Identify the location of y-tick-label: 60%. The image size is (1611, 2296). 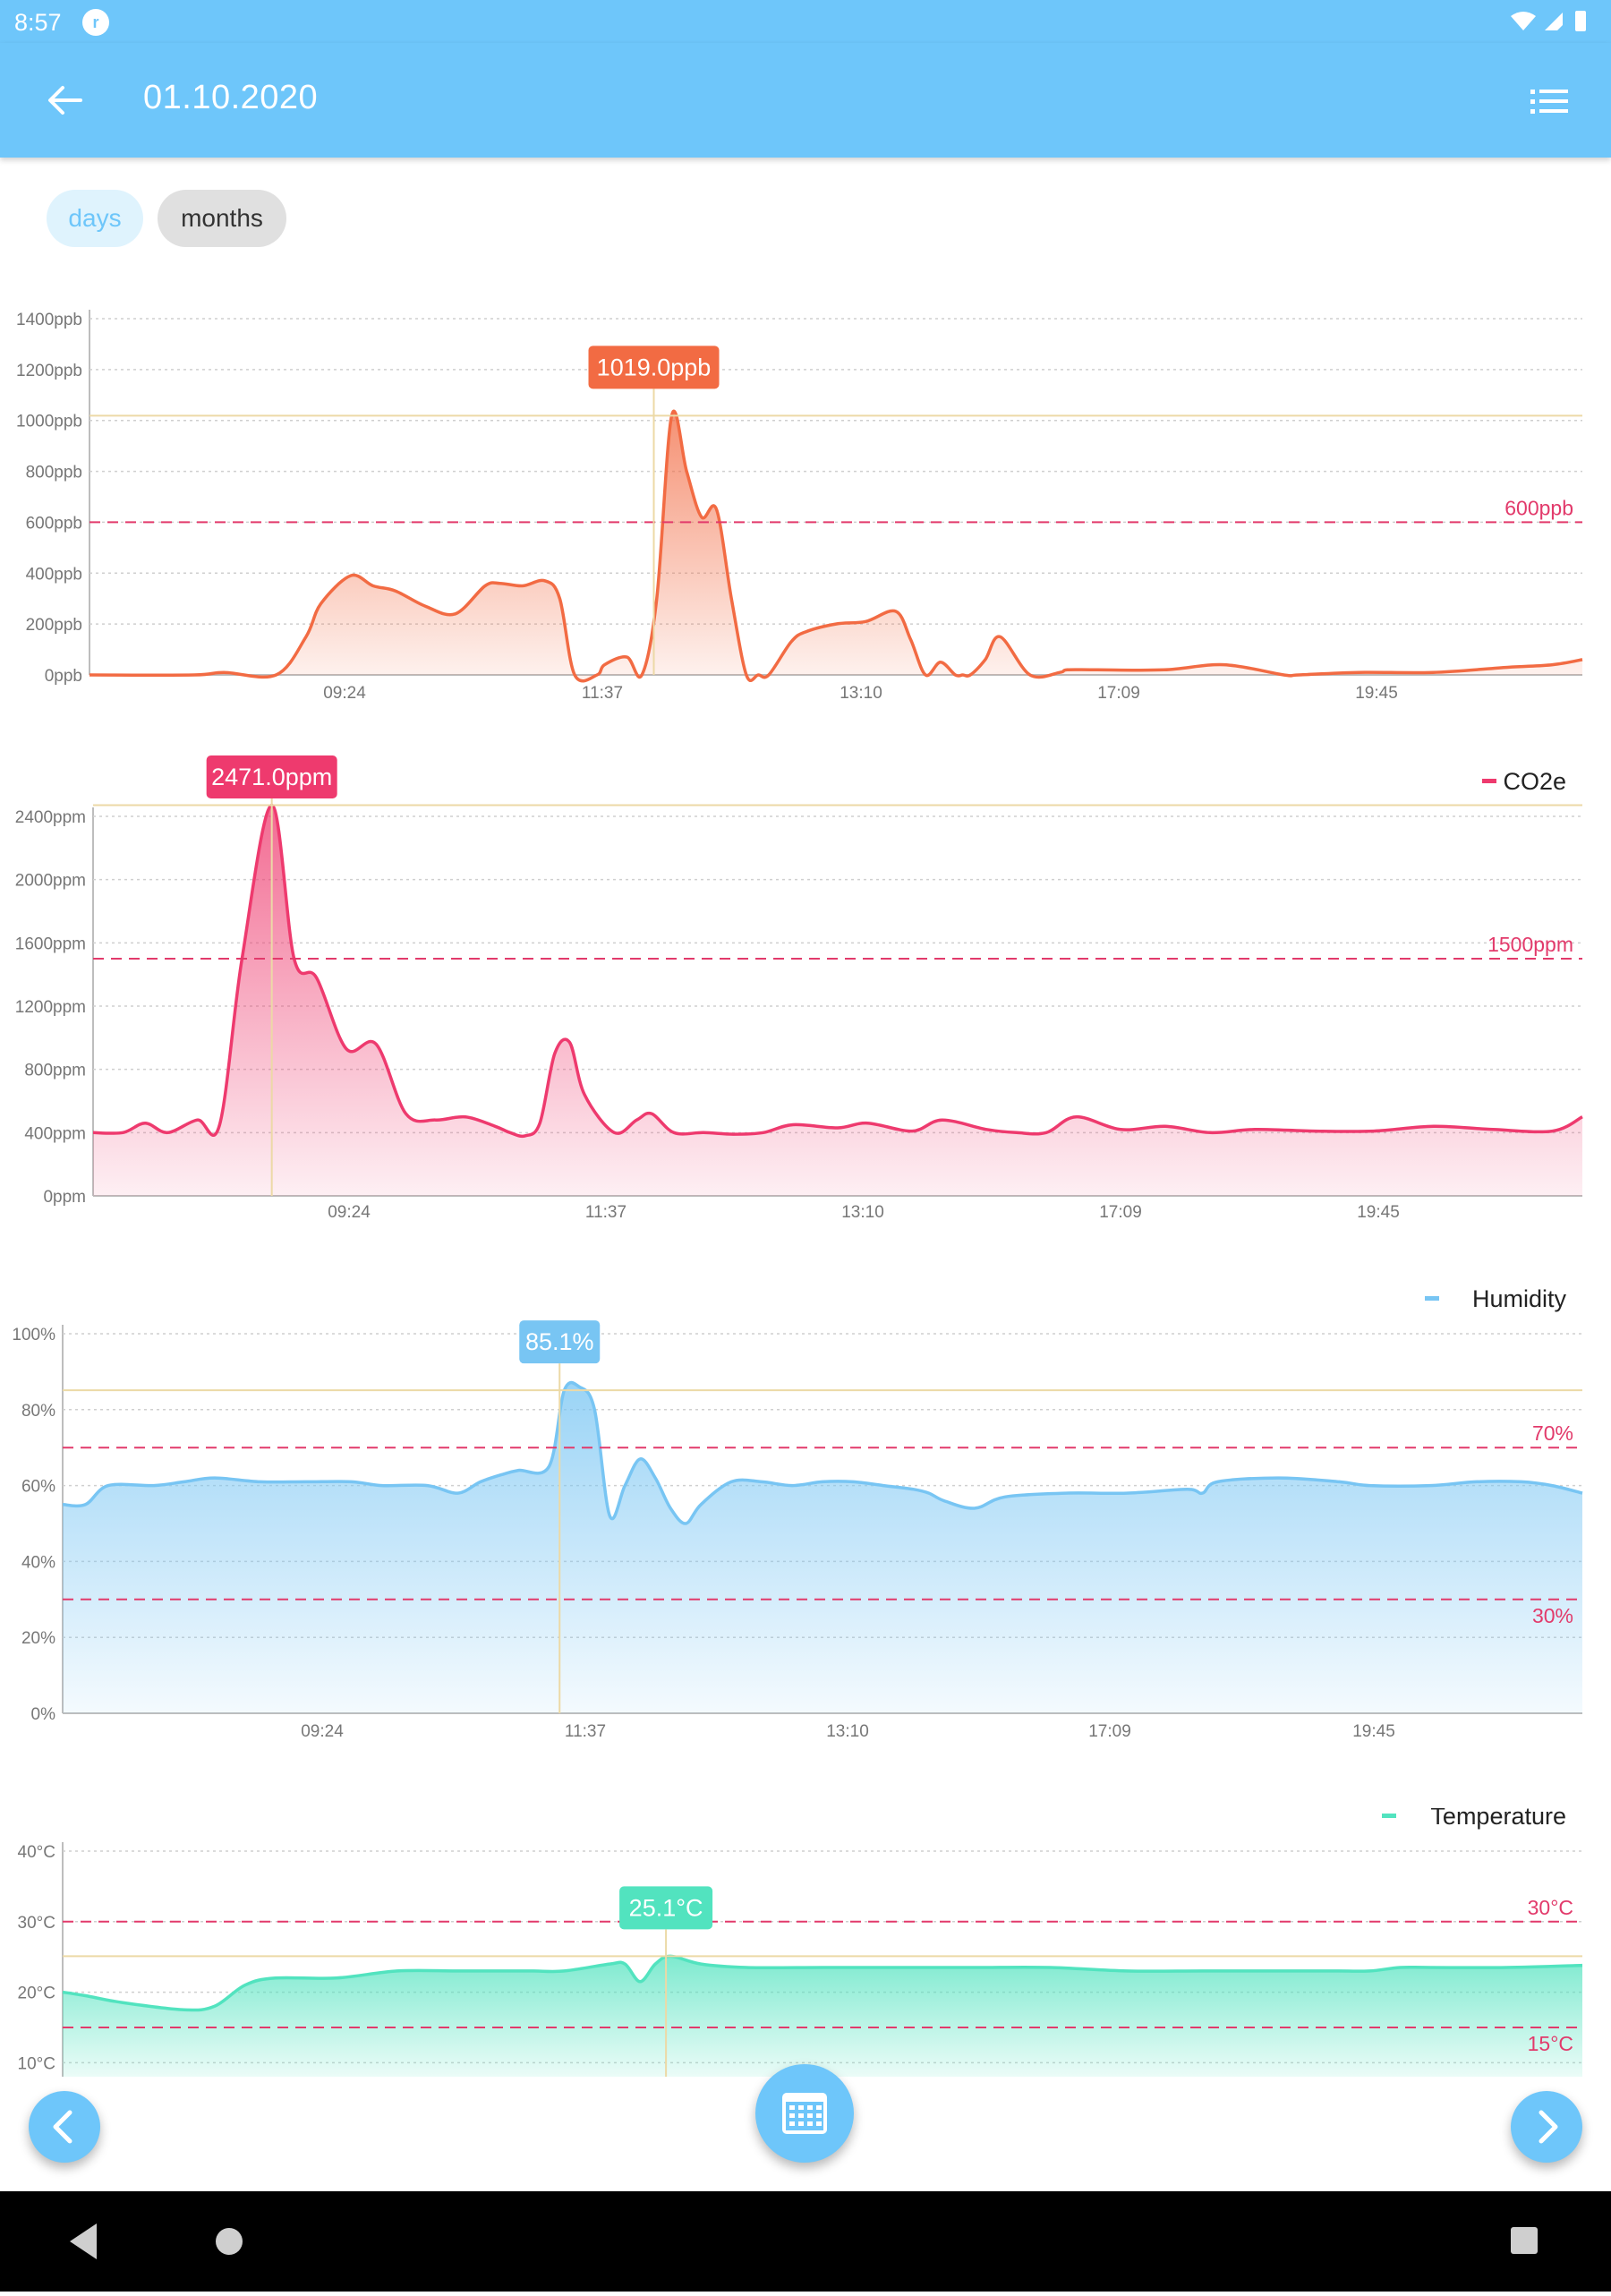
(38, 1487).